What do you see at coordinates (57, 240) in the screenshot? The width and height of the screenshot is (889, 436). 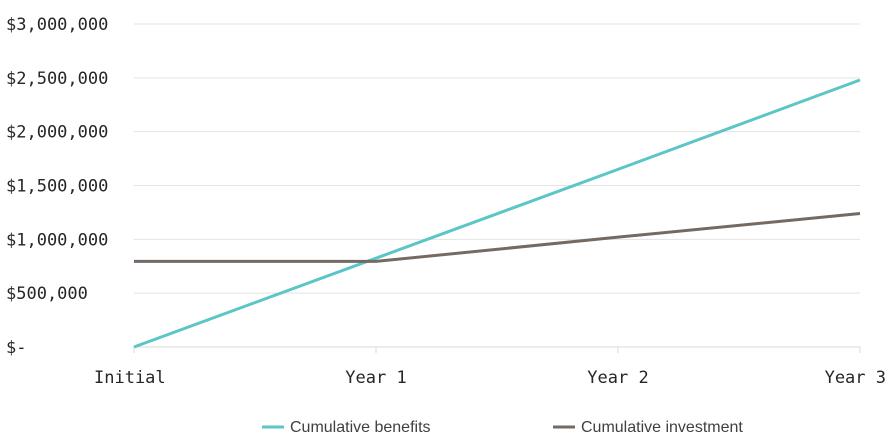 I see `y-tick-label: $1,000,000` at bounding box center [57, 240].